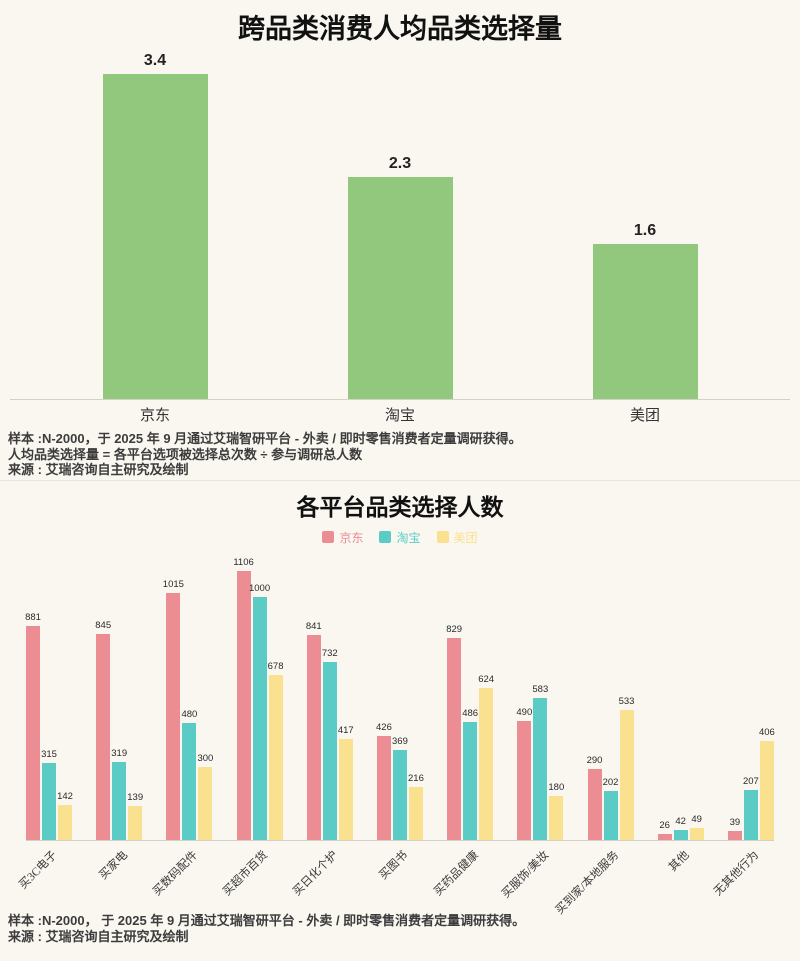  What do you see at coordinates (540, 690) in the screenshot?
I see `bar-value-label: 583` at bounding box center [540, 690].